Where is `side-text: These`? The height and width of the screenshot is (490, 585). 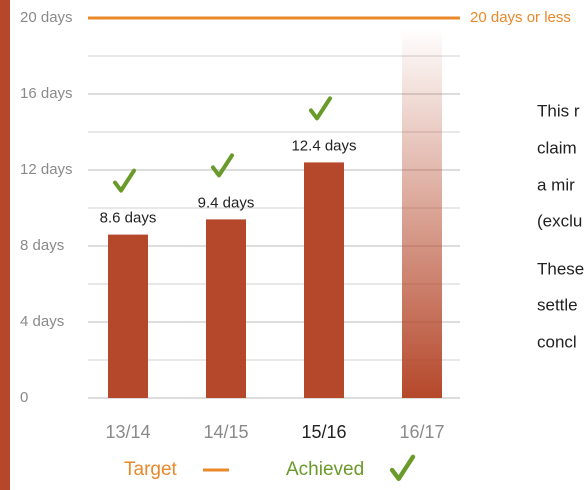 side-text: These is located at coordinates (560, 268).